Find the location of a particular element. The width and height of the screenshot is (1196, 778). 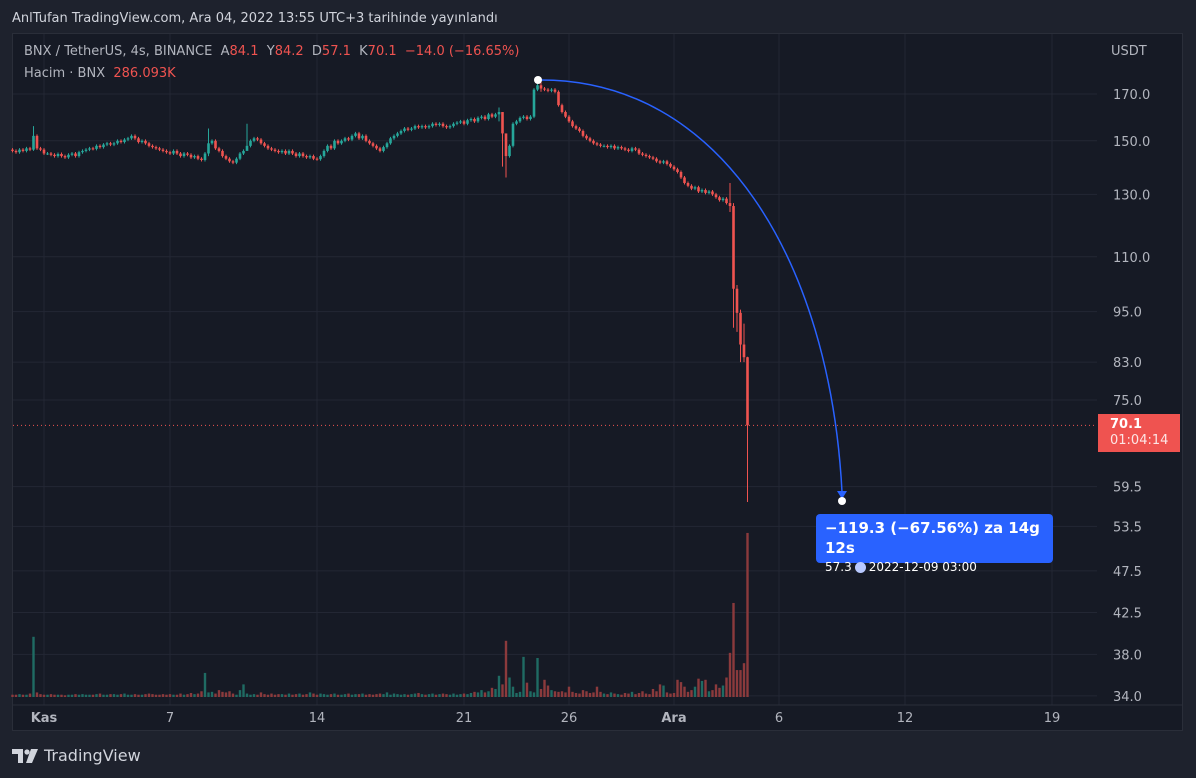

time-tick-label: 12 is located at coordinates (905, 718).